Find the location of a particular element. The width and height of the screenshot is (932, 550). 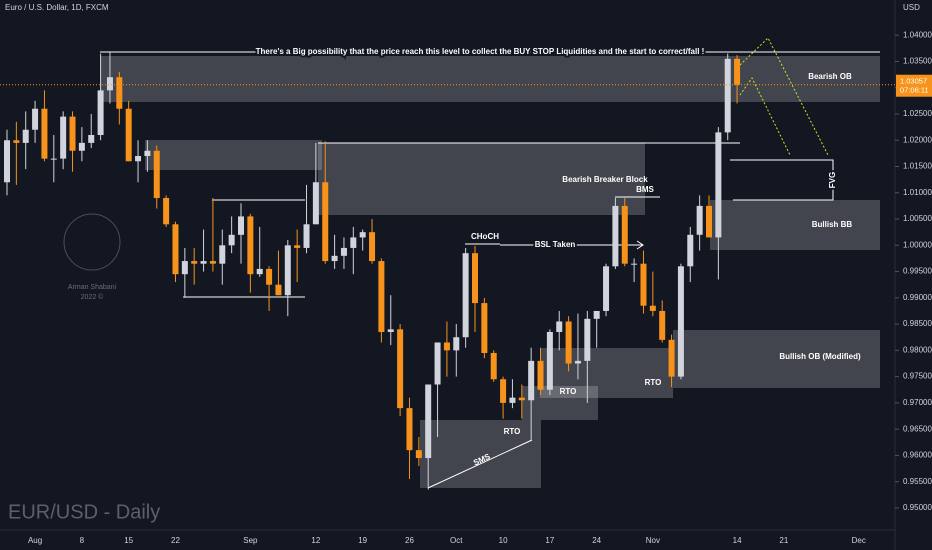

last-price-box is located at coordinates (914, 85).